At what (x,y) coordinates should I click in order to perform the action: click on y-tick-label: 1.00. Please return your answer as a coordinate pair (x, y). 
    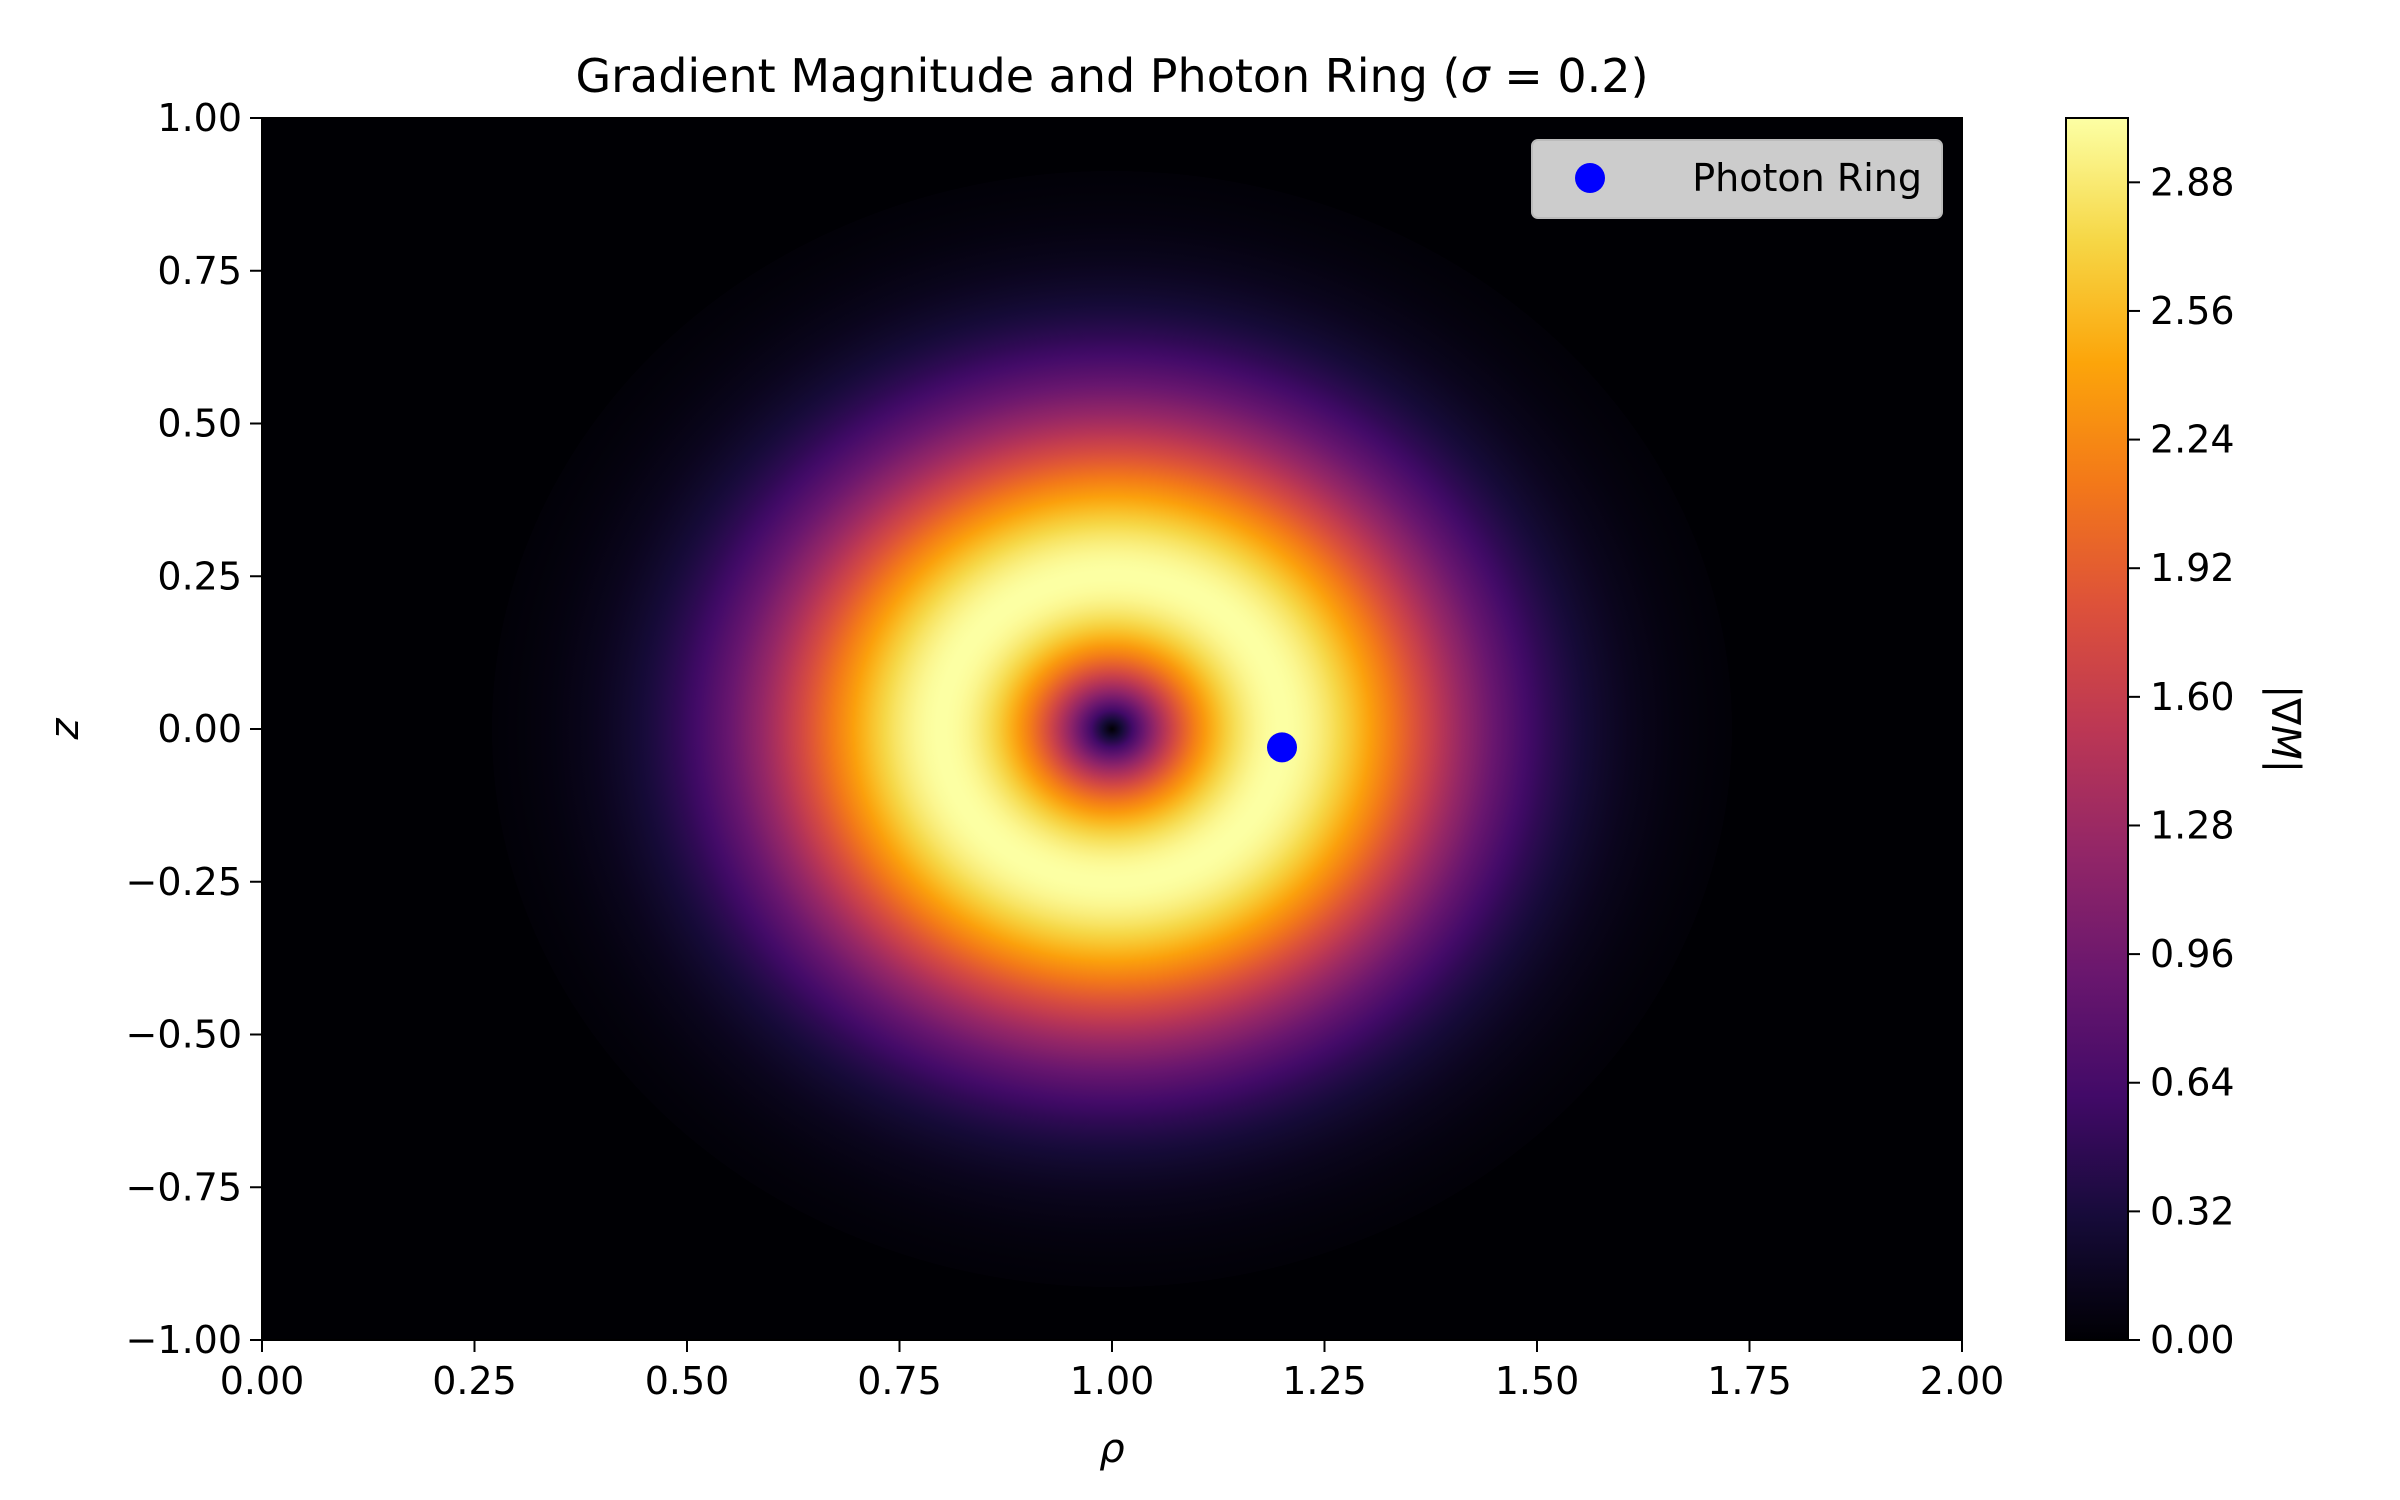
    Looking at the image, I should click on (199, 118).